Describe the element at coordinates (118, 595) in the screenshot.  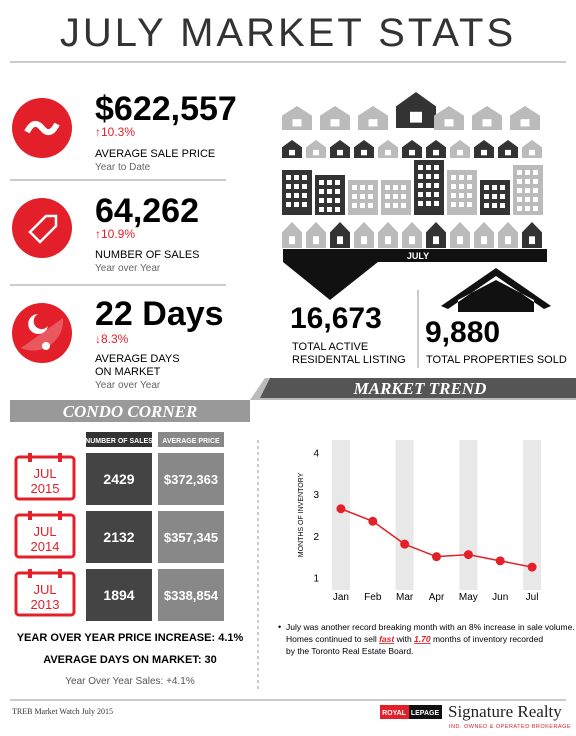
I see `sales: 1894` at that location.